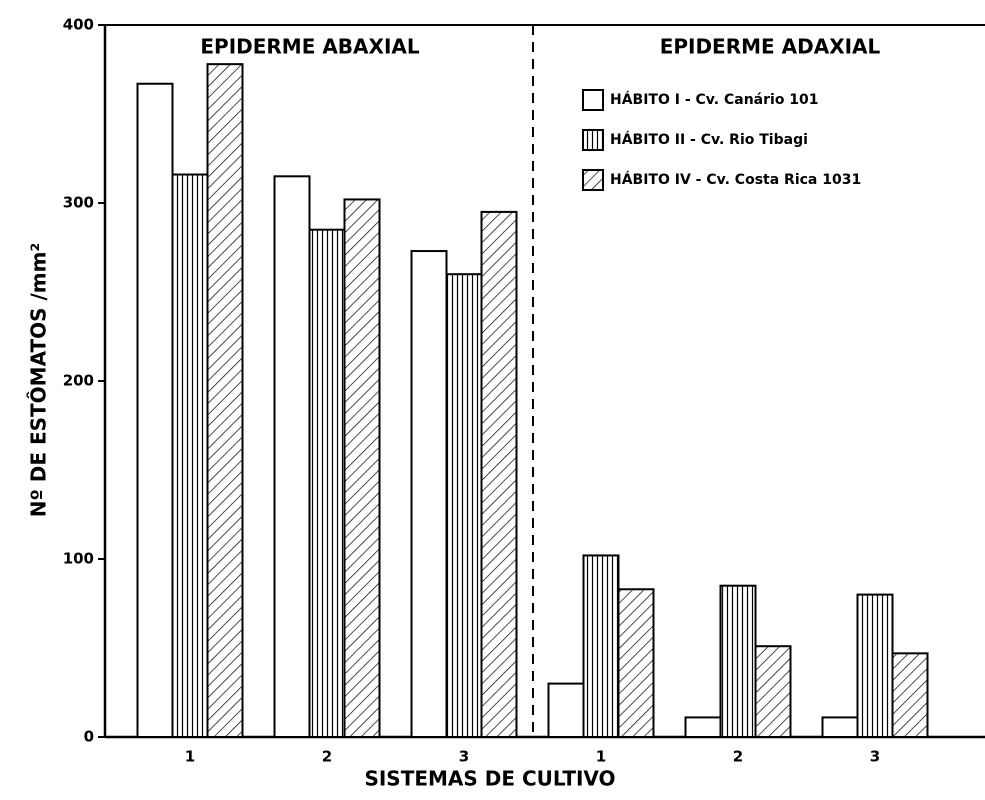 The width and height of the screenshot is (985, 800). I want to click on section-label: EPIDERME ABAXIAL, so click(309, 47).